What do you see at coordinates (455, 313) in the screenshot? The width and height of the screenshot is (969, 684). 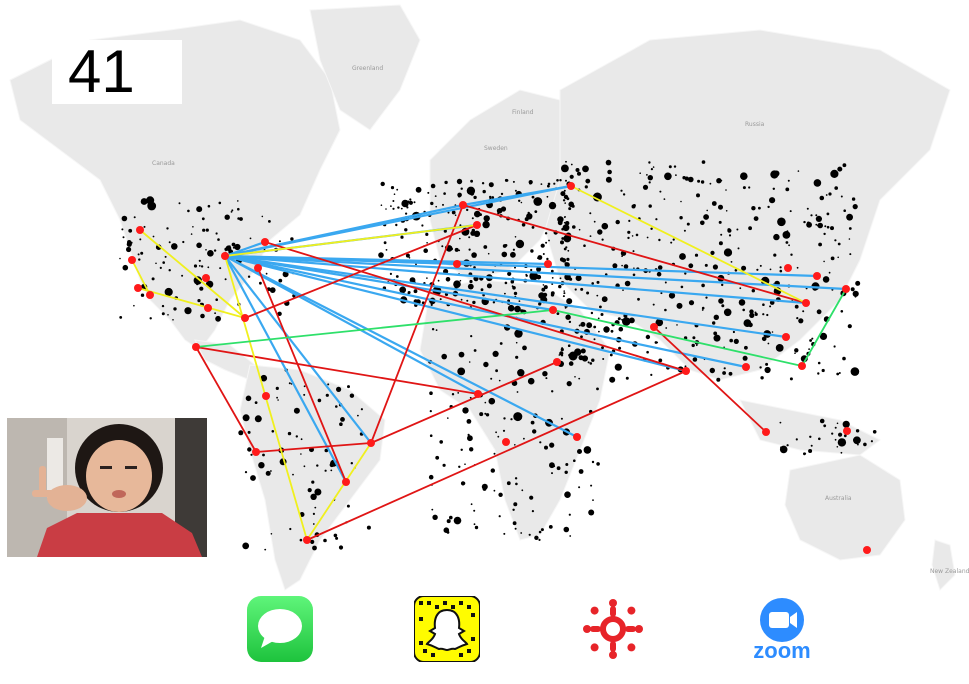 I see `route-line-blue` at bounding box center [455, 313].